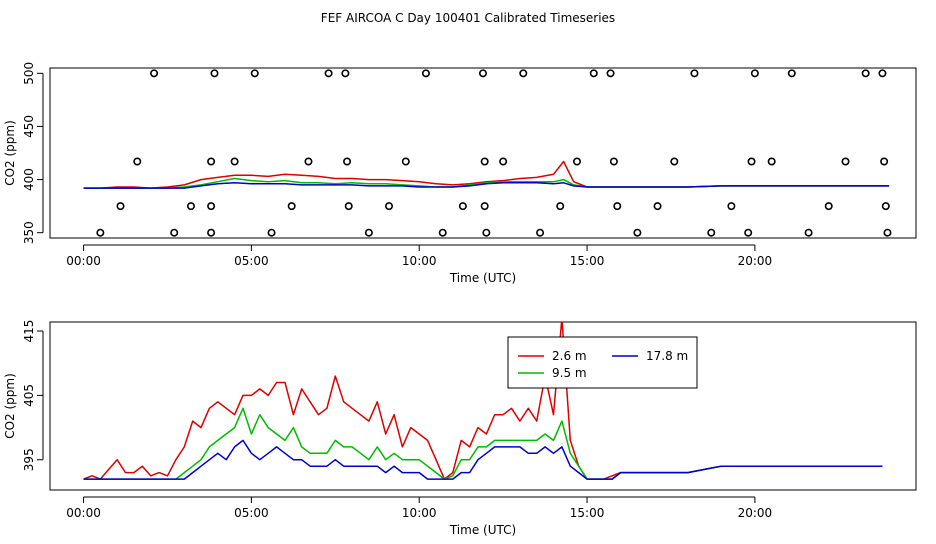 The width and height of the screenshot is (936, 544). Describe the element at coordinates (486, 174) in the screenshot. I see `series-group` at that location.